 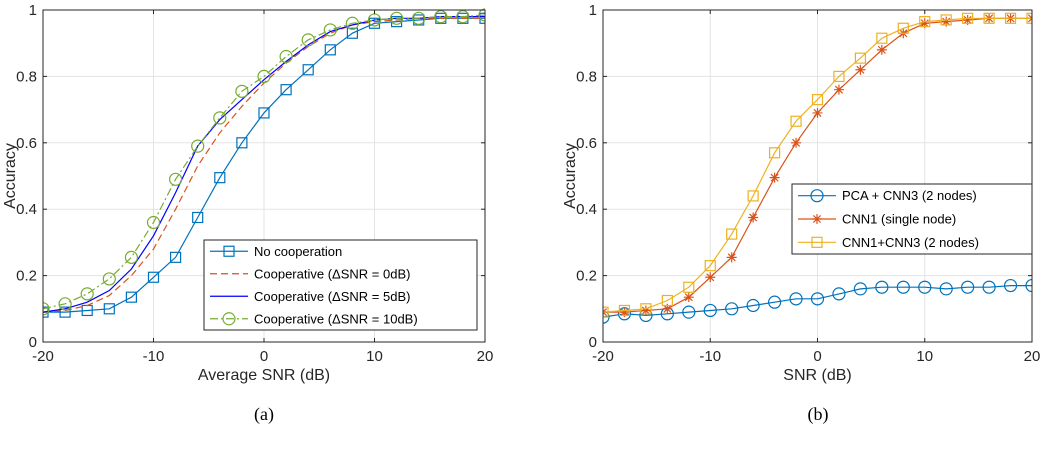 I want to click on series-line, so click(x=817, y=301).